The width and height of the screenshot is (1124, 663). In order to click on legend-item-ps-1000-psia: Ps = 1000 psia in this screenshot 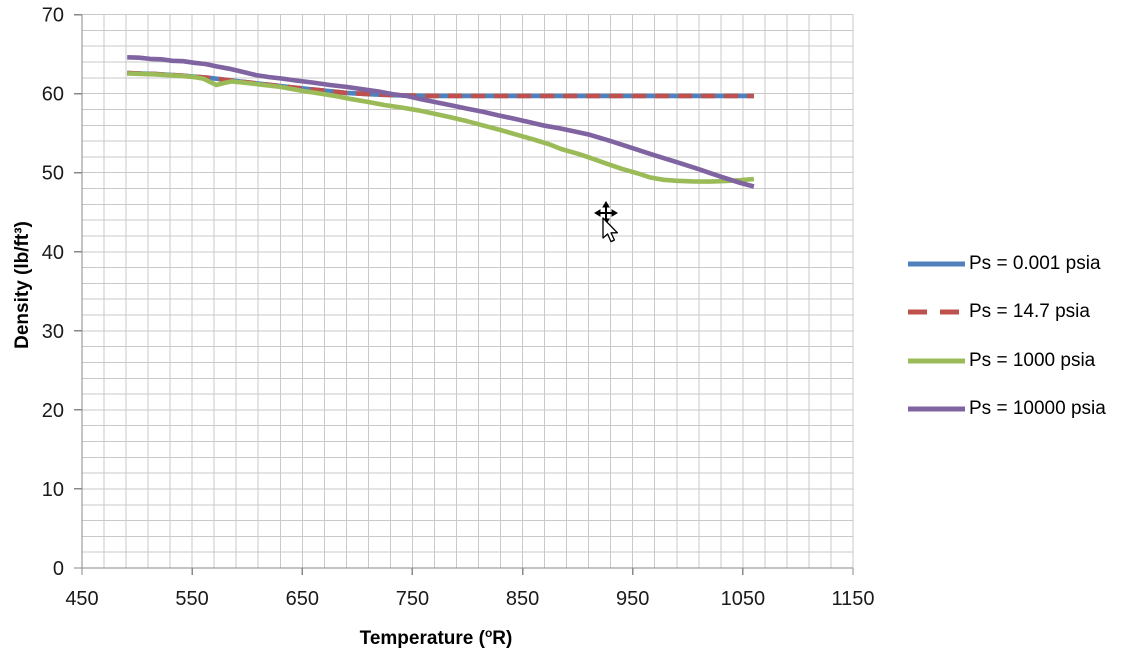, I will do `click(1001, 361)`.